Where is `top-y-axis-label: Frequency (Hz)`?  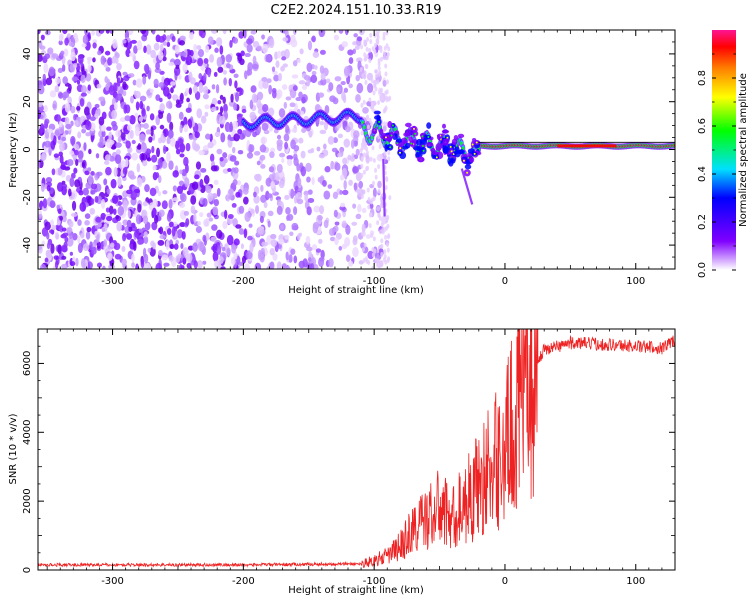 top-y-axis-label: Frequency (Hz) is located at coordinates (13, 150).